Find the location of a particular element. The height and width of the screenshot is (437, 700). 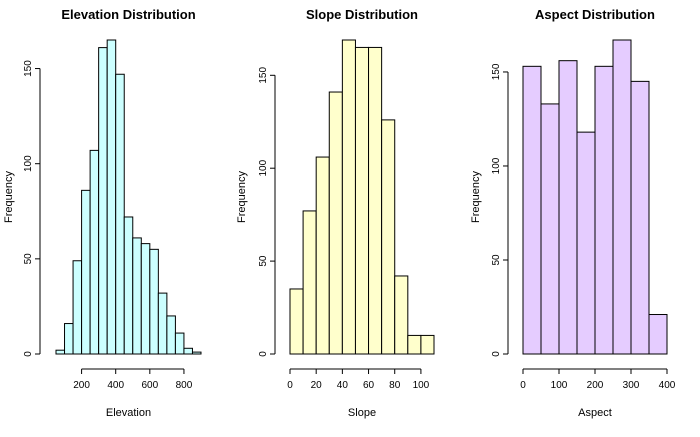

x-tick-label: 40 is located at coordinates (343, 385).